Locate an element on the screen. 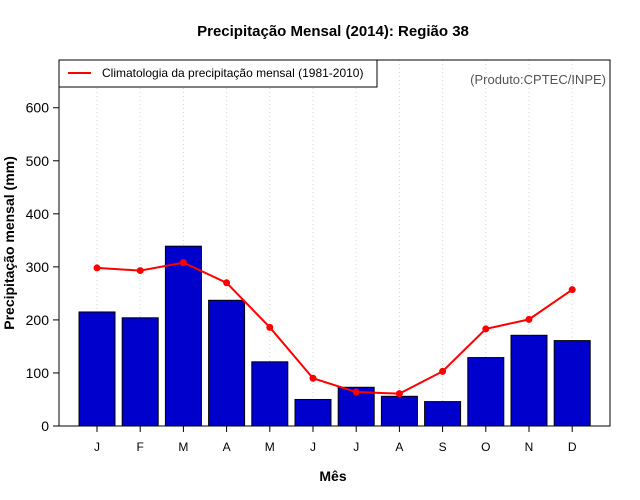  x-tick-label: F is located at coordinates (140, 447).